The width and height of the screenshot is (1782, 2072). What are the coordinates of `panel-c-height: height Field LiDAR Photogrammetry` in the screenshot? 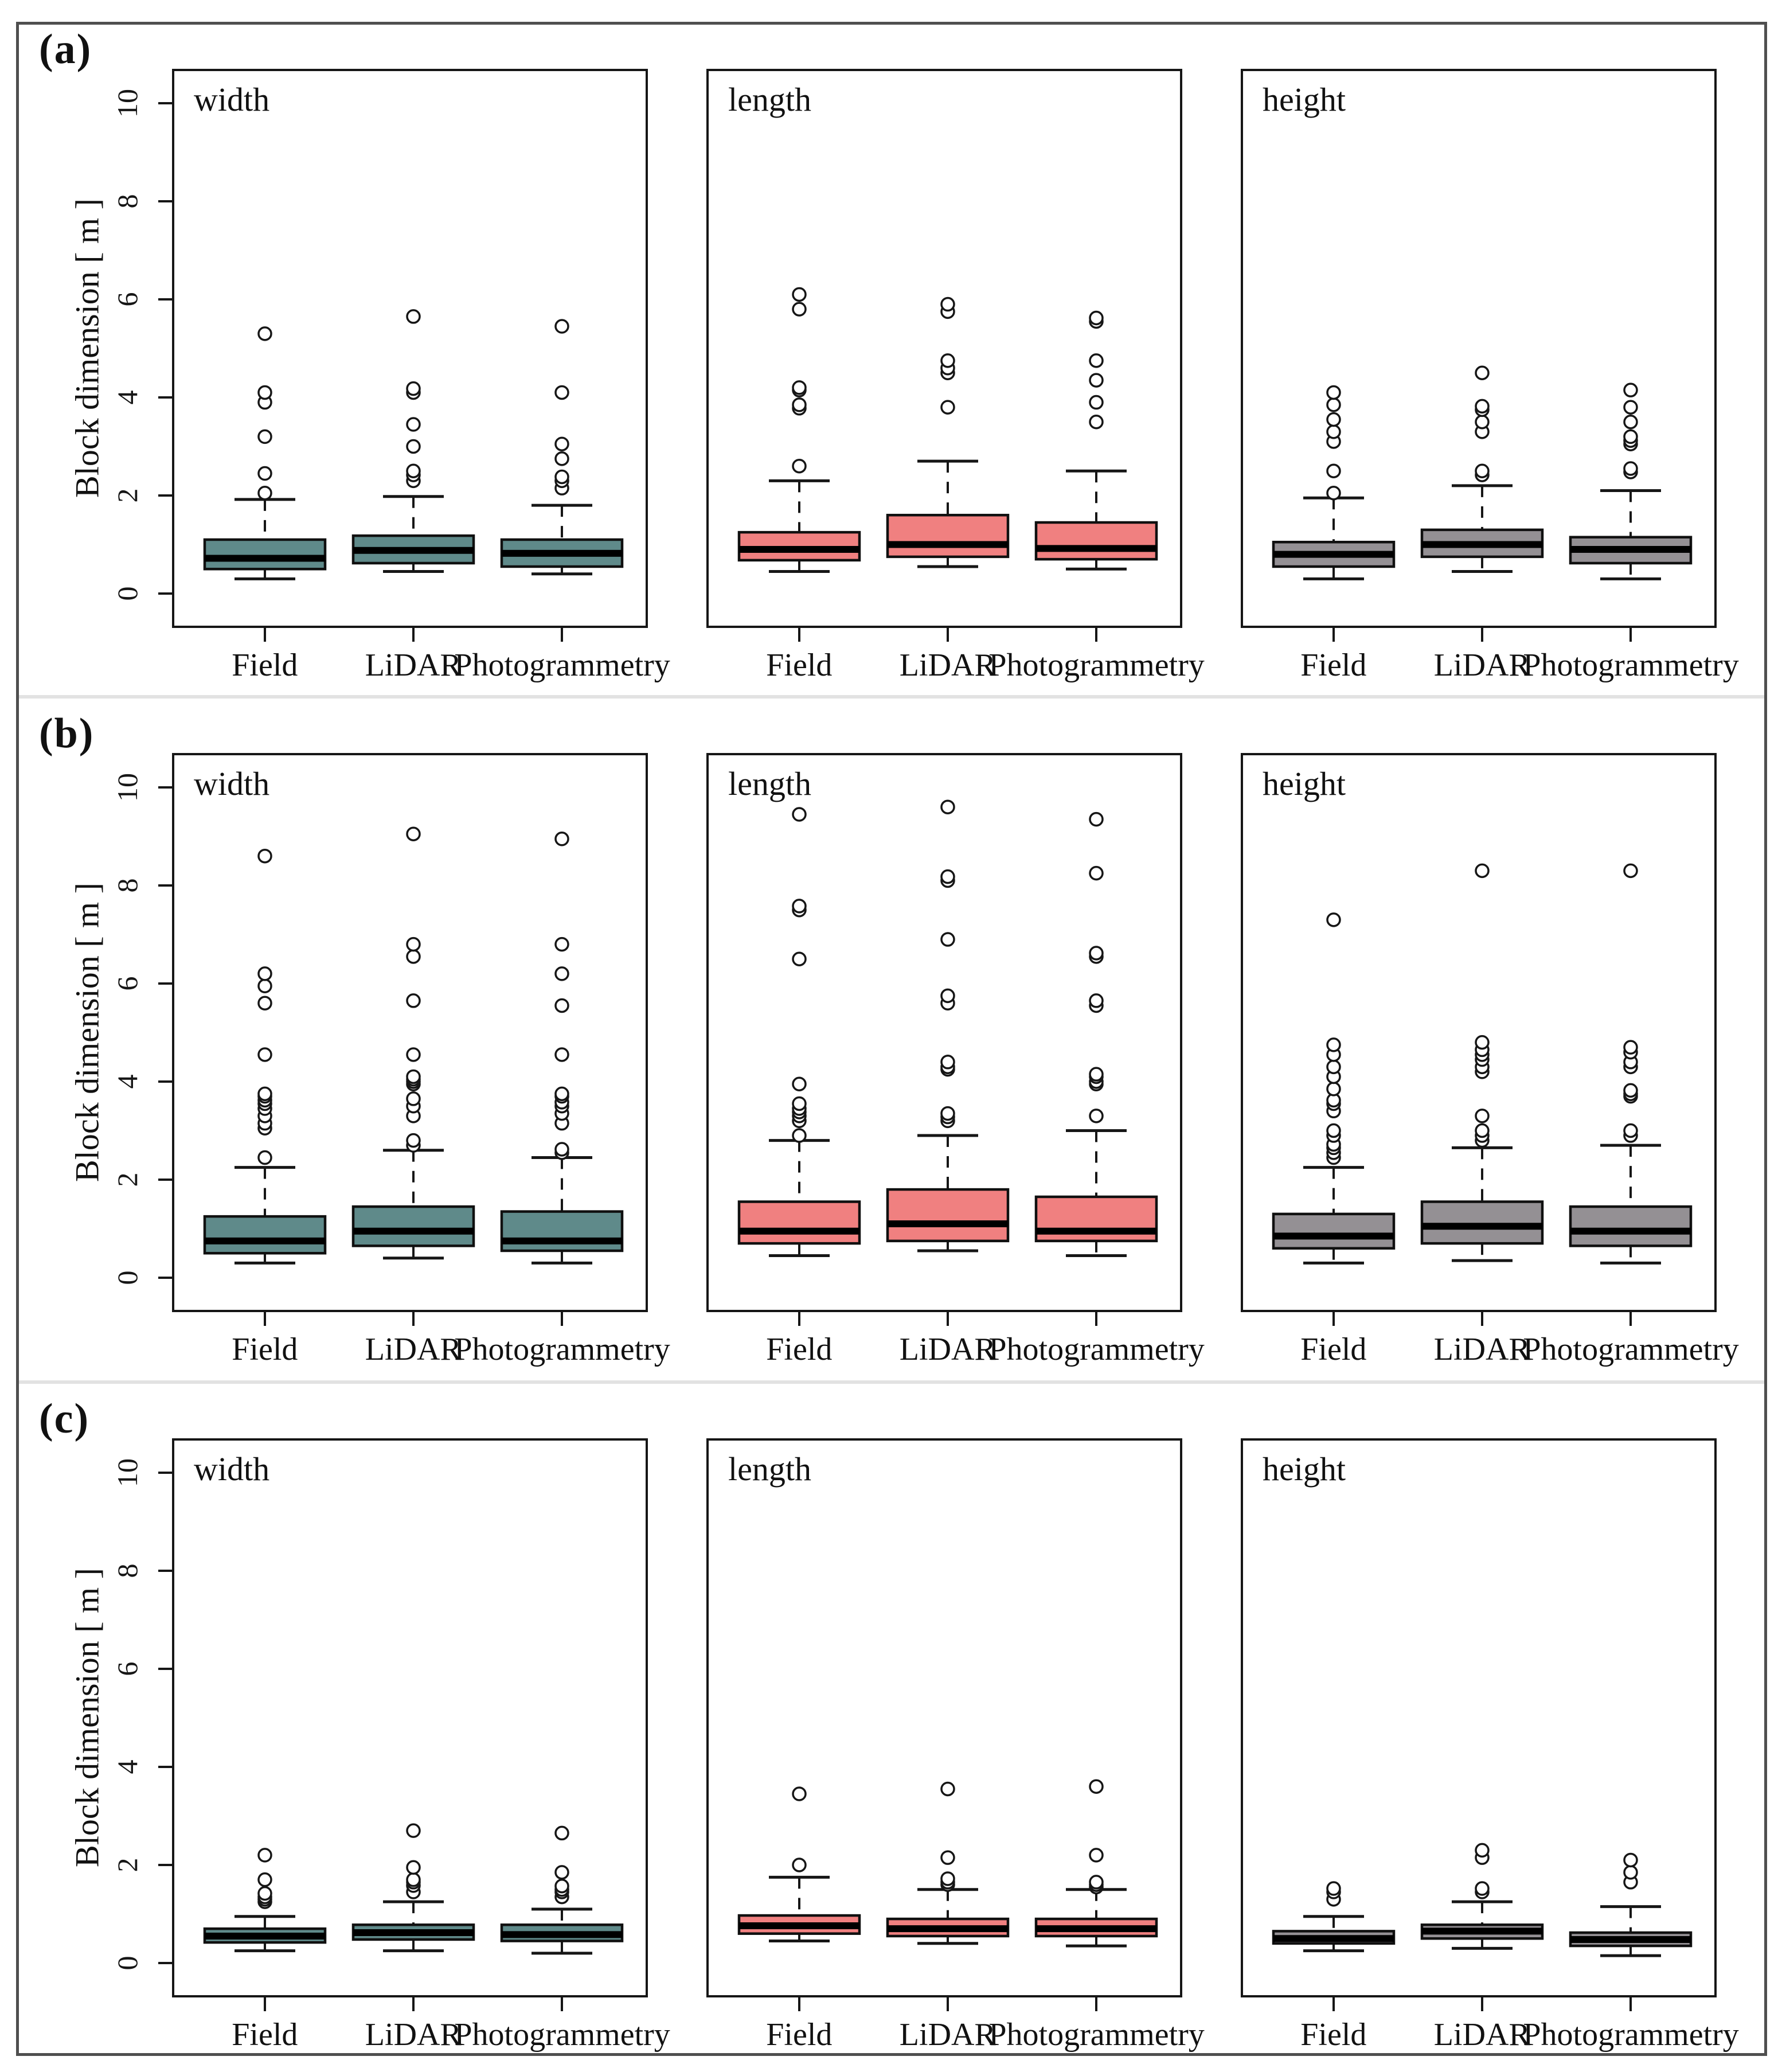 It's located at (1490, 1746).